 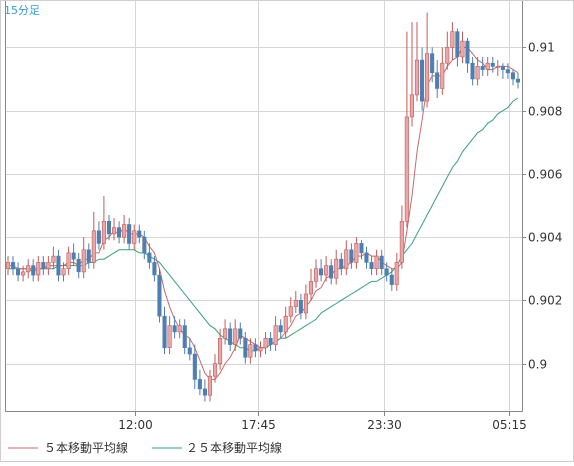 I want to click on legend-label-ma25: ２５本移動平均線, so click(x=234, y=447).